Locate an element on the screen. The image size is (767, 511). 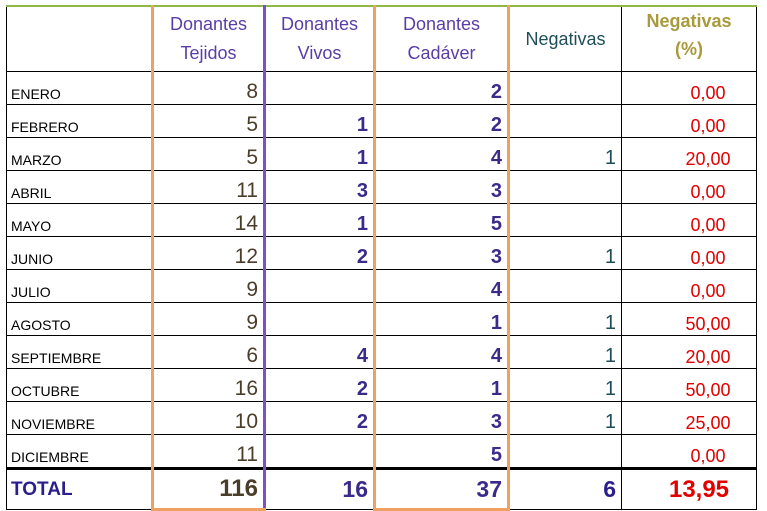
total-cadaver: 37 is located at coordinates (441, 489).